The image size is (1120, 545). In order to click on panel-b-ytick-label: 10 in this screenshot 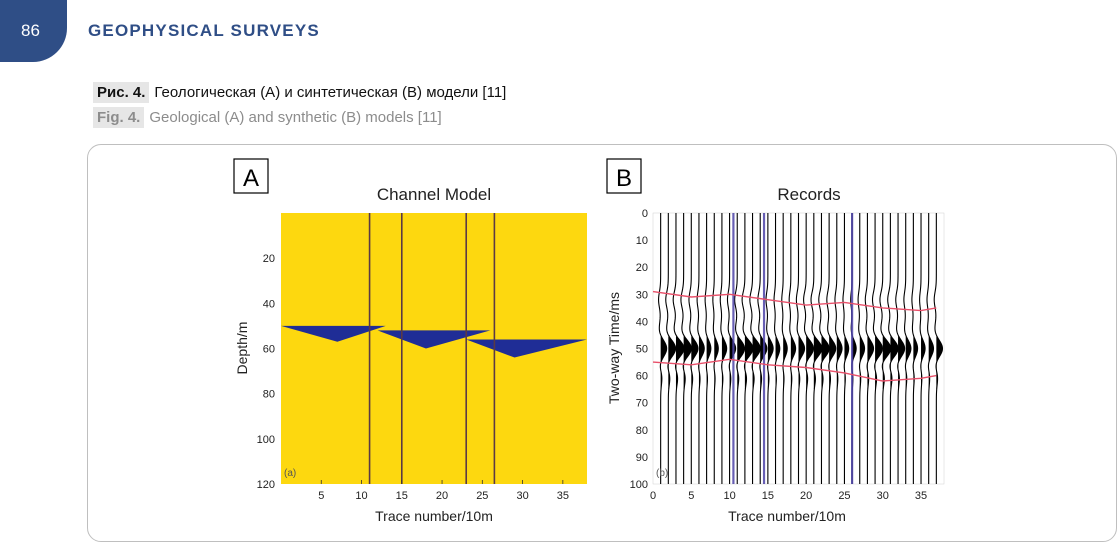, I will do `click(642, 241)`.